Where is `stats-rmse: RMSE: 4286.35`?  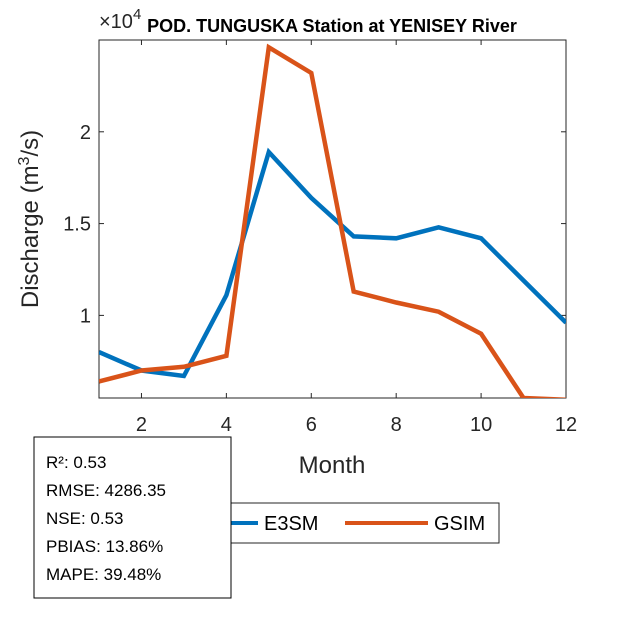 stats-rmse: RMSE: 4286.35 is located at coordinates (106, 490).